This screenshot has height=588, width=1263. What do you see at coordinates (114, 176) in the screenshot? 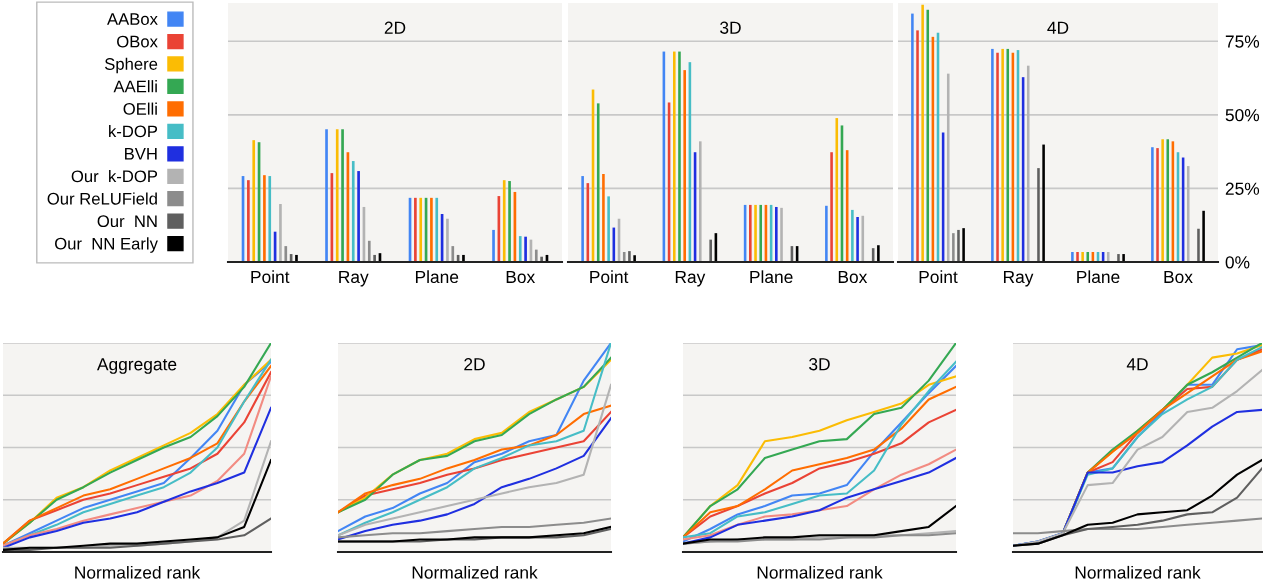
I see `legend-label: Our k-DOP` at bounding box center [114, 176].